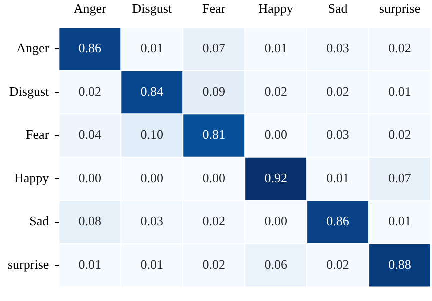  What do you see at coordinates (214, 8) in the screenshot?
I see `x-tick-label: Fear` at bounding box center [214, 8].